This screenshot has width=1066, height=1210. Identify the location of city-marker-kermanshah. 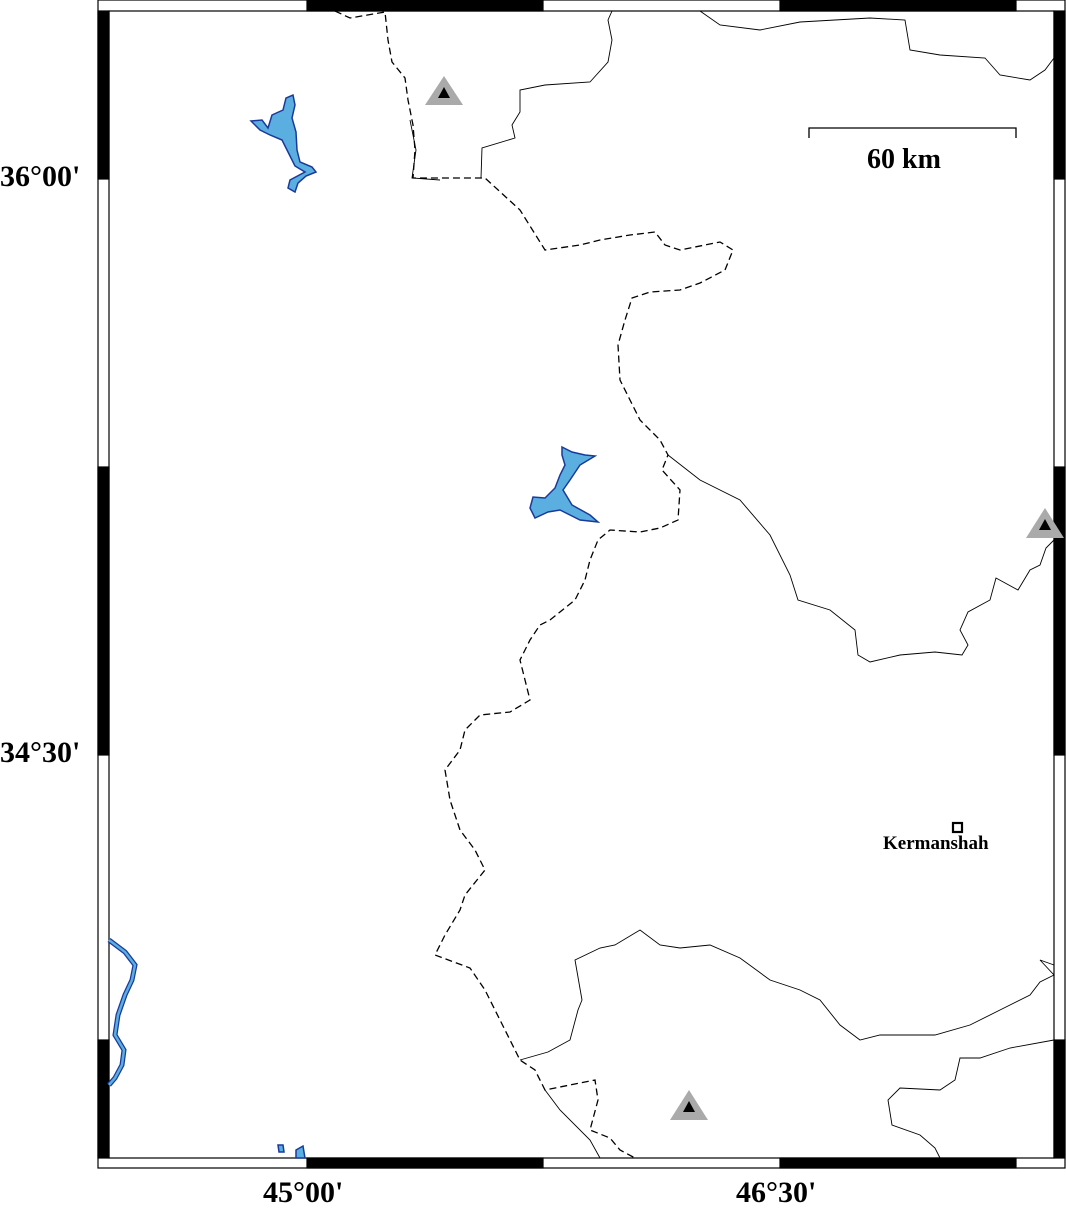
(957, 827).